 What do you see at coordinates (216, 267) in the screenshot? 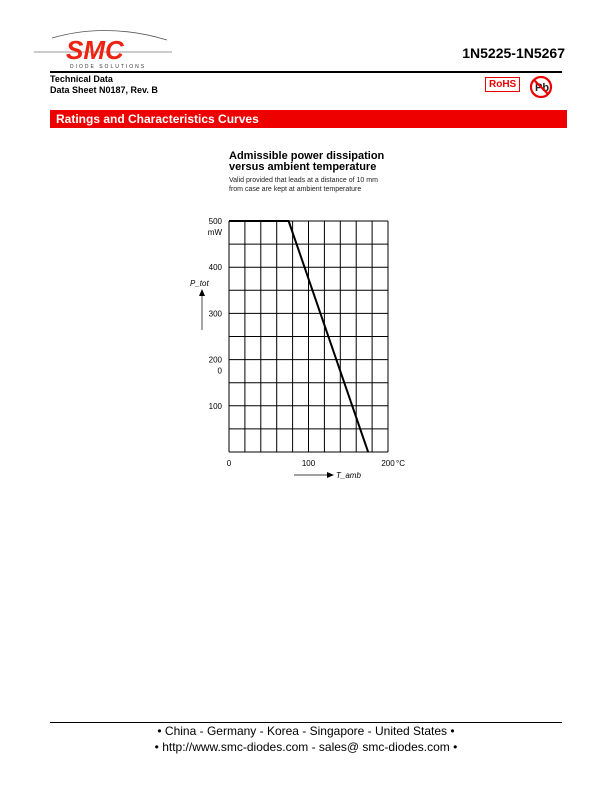
I see `y-tick-label: 400` at bounding box center [216, 267].